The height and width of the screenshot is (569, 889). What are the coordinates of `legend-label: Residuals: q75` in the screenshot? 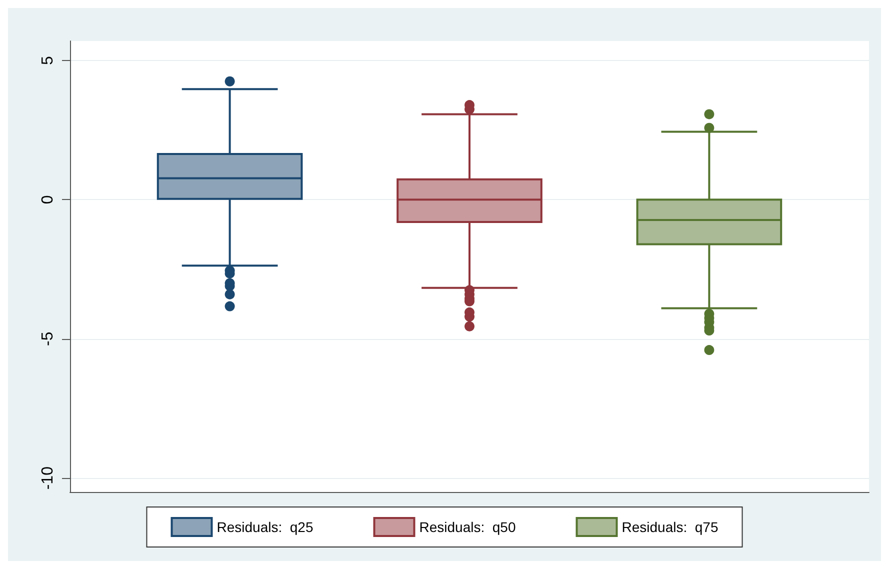 It's located at (670, 527).